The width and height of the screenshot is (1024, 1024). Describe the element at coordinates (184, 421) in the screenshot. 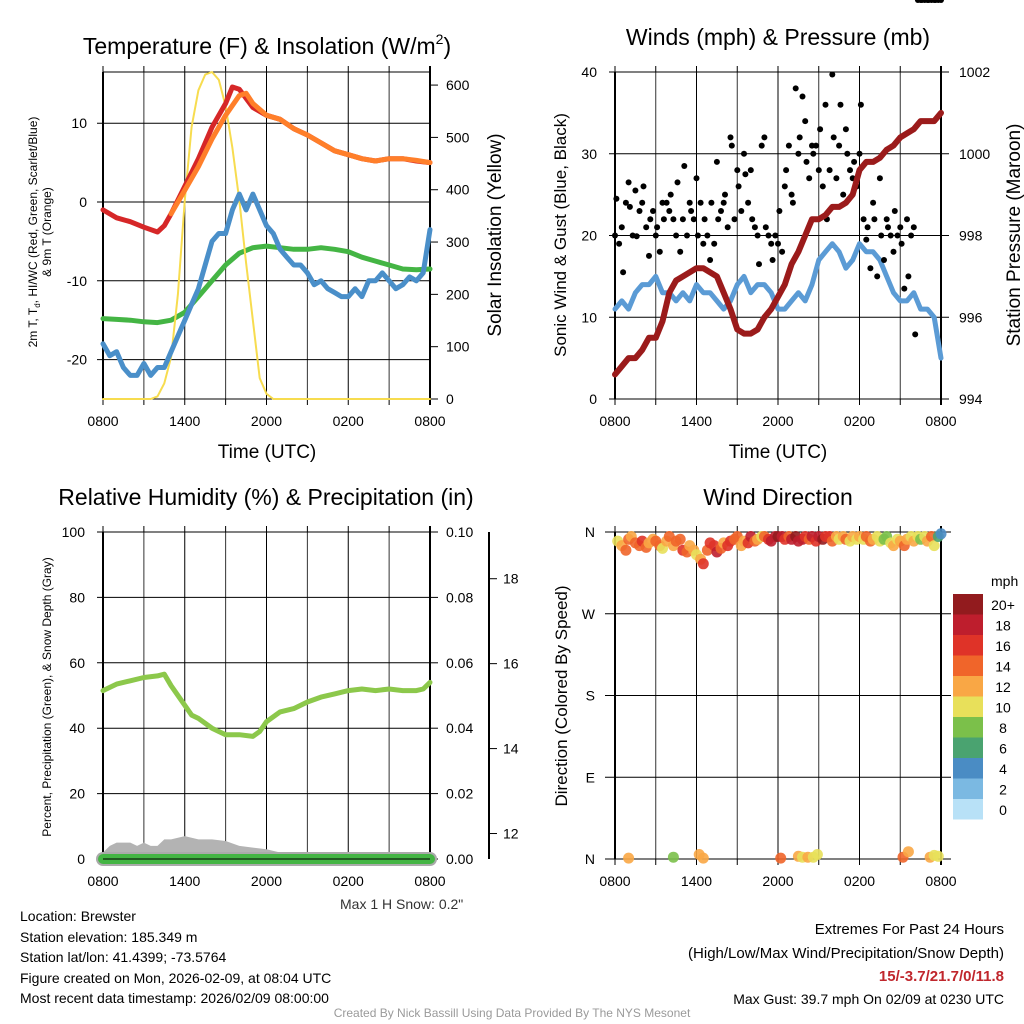

I see `temp-x-tick-label: 1400` at that location.